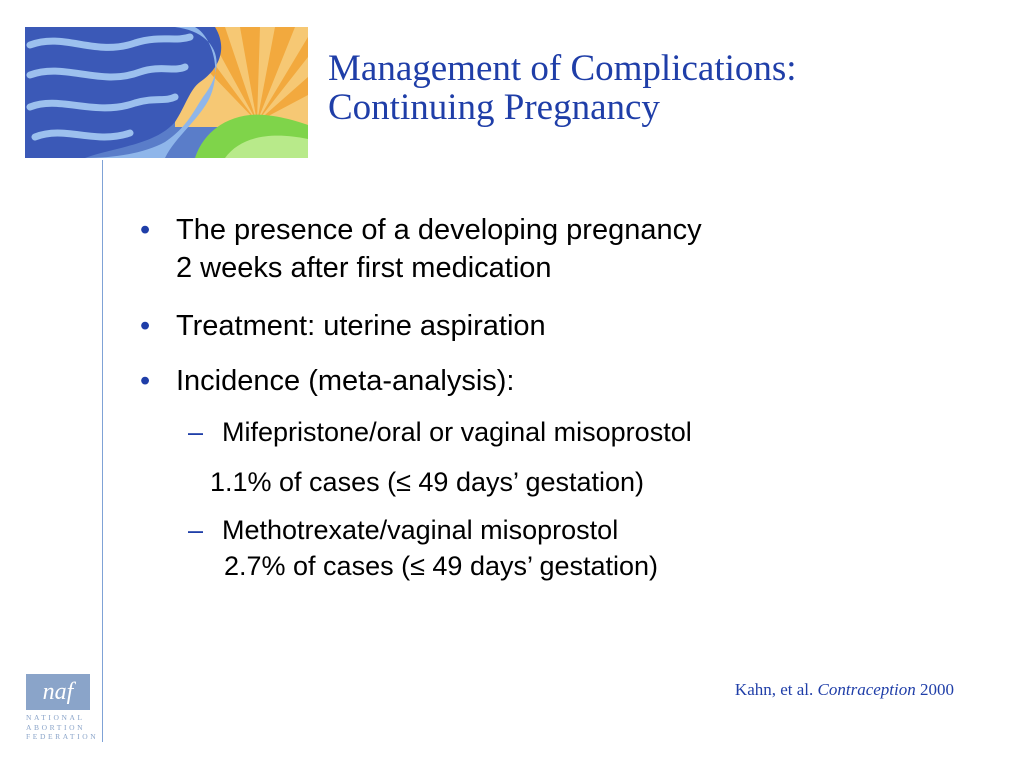  What do you see at coordinates (866, 689) in the screenshot?
I see `citation-journal: Contraception` at bounding box center [866, 689].